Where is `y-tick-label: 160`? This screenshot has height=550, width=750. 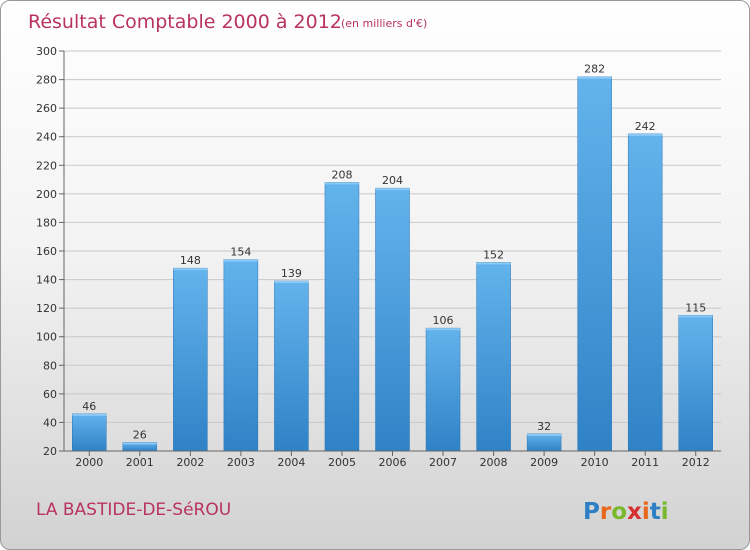 y-tick-label: 160 is located at coordinates (46, 251).